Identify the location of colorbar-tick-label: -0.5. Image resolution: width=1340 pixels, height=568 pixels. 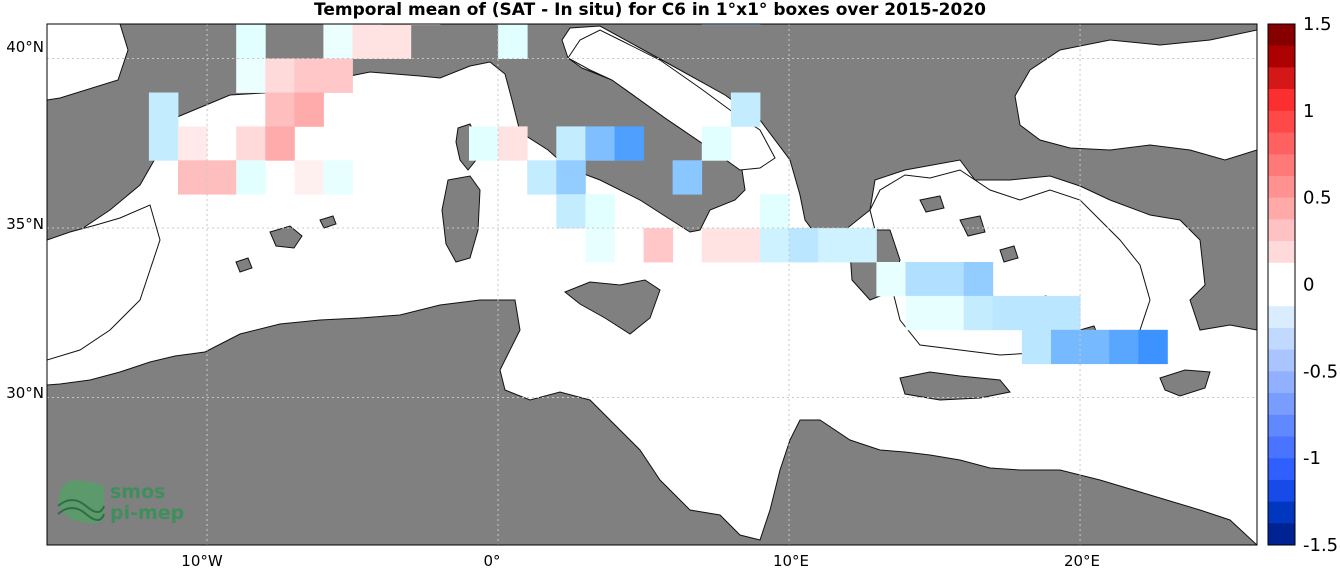
(1320, 371).